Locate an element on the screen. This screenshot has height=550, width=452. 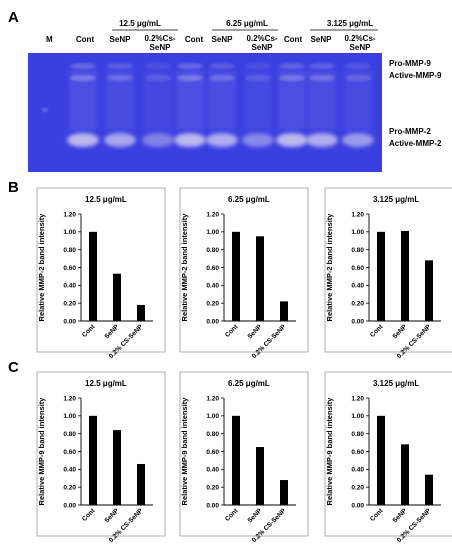
panel-label-a: A is located at coordinates (13, 17).